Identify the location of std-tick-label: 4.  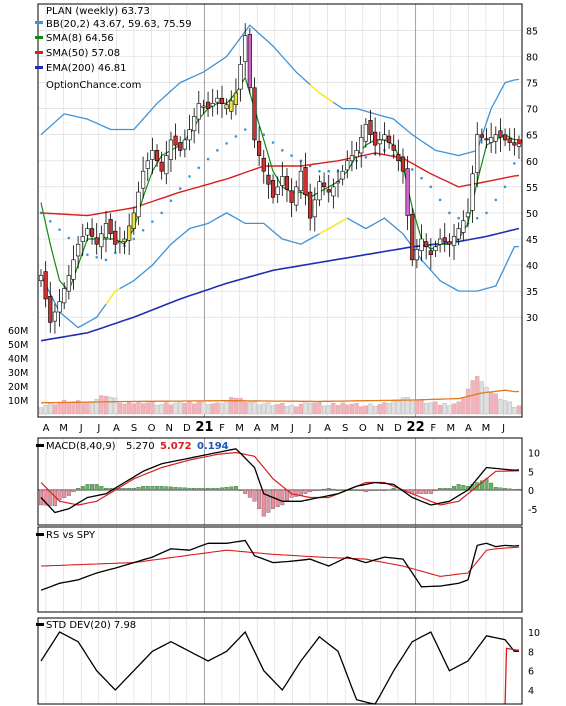
(531, 691).